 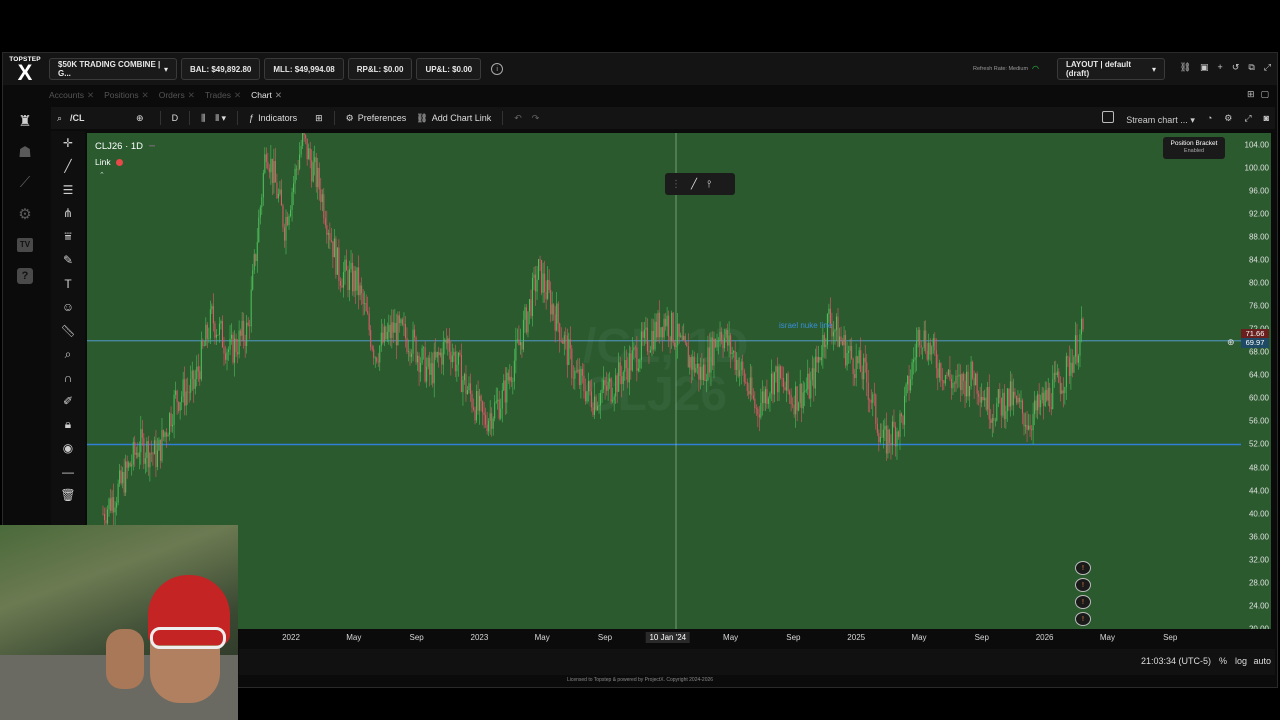 I want to click on tab-orders: Orders ✕, so click(x=176, y=94).